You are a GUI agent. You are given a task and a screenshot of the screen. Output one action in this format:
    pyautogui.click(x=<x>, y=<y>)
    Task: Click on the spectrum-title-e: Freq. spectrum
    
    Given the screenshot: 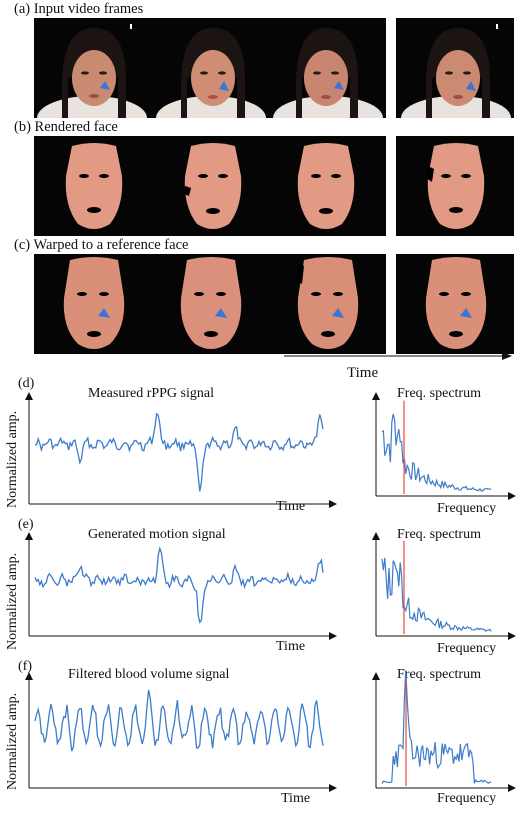 What is the action you would take?
    pyautogui.click(x=439, y=534)
    